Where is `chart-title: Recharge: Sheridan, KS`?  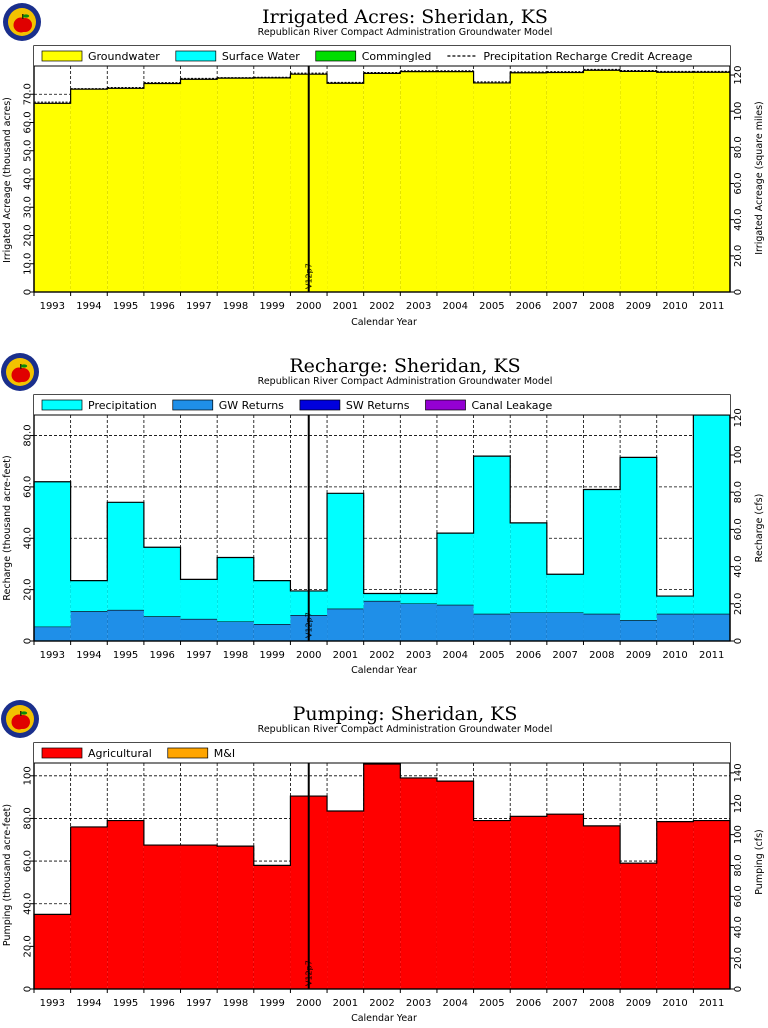
chart-title: Recharge: Sheridan, KS is located at coordinates (404, 366).